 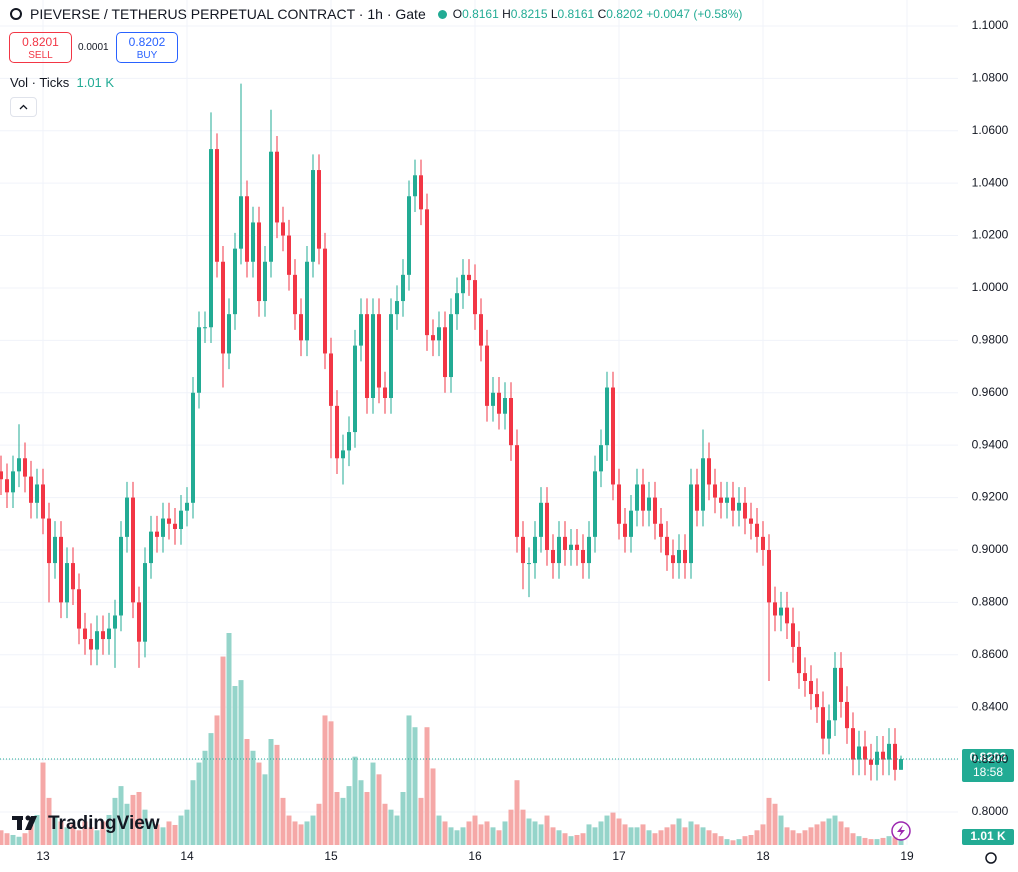 What do you see at coordinates (988, 766) in the screenshot?
I see `last-price-box` at bounding box center [988, 766].